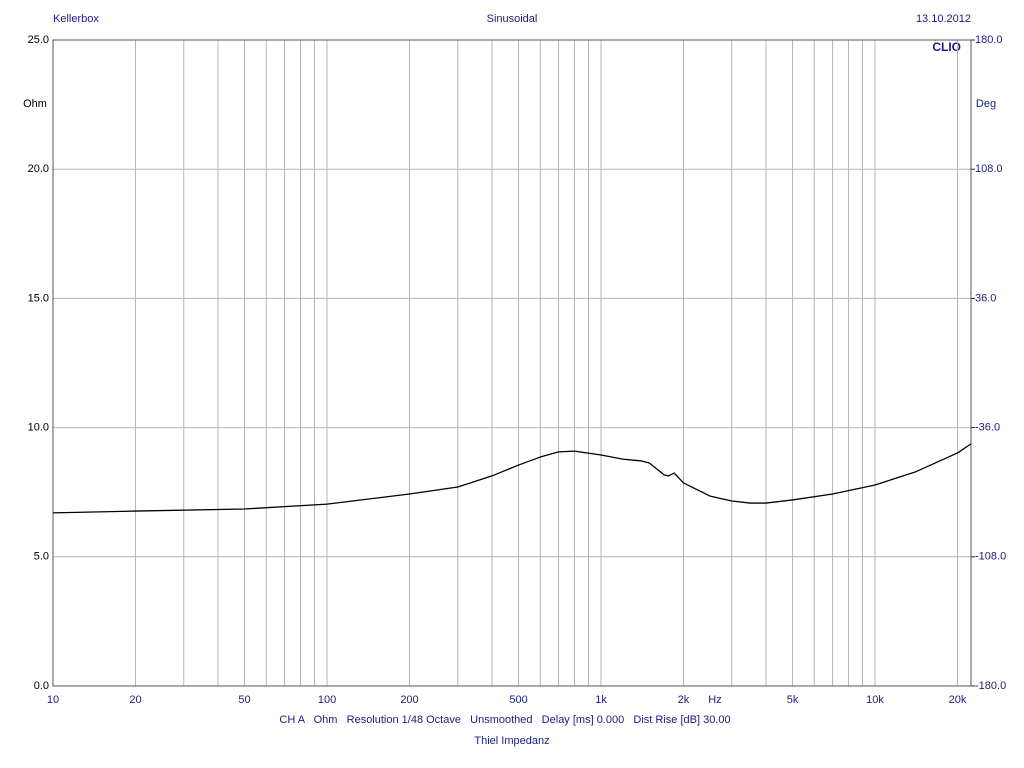 This screenshot has width=1024, height=768. I want to click on x-tick-label: 50, so click(244, 700).